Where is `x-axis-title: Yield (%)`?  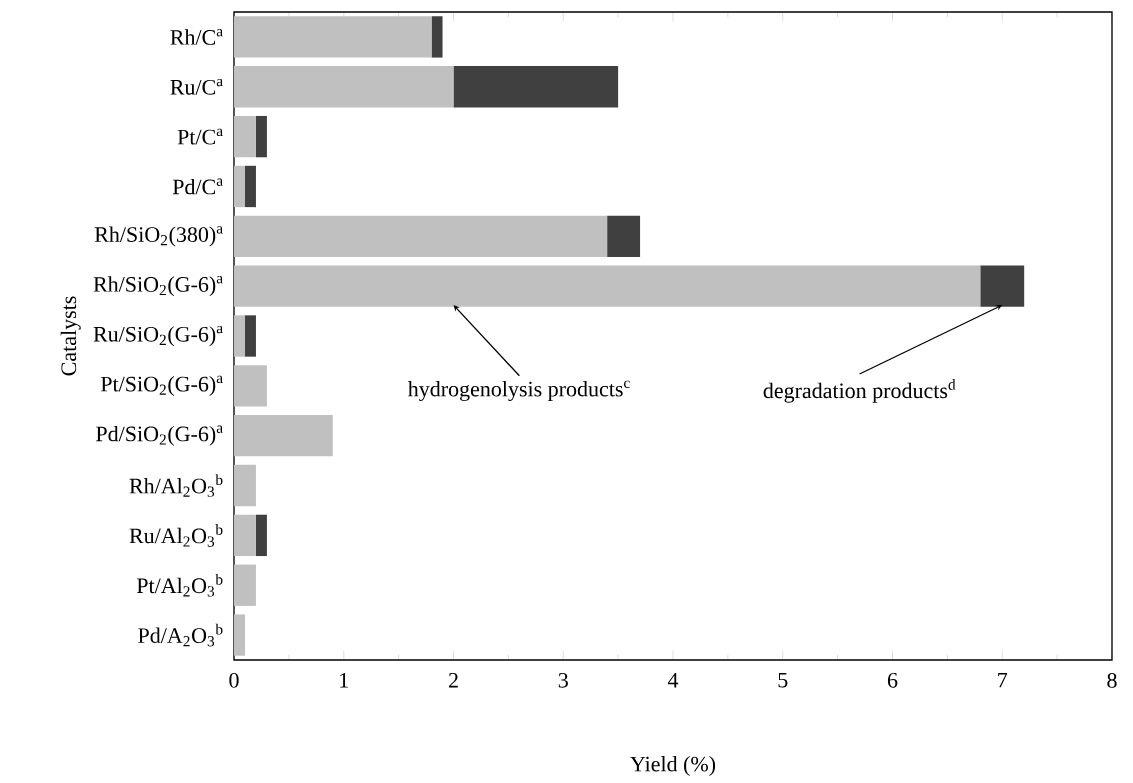 x-axis-title: Yield (%) is located at coordinates (673, 765).